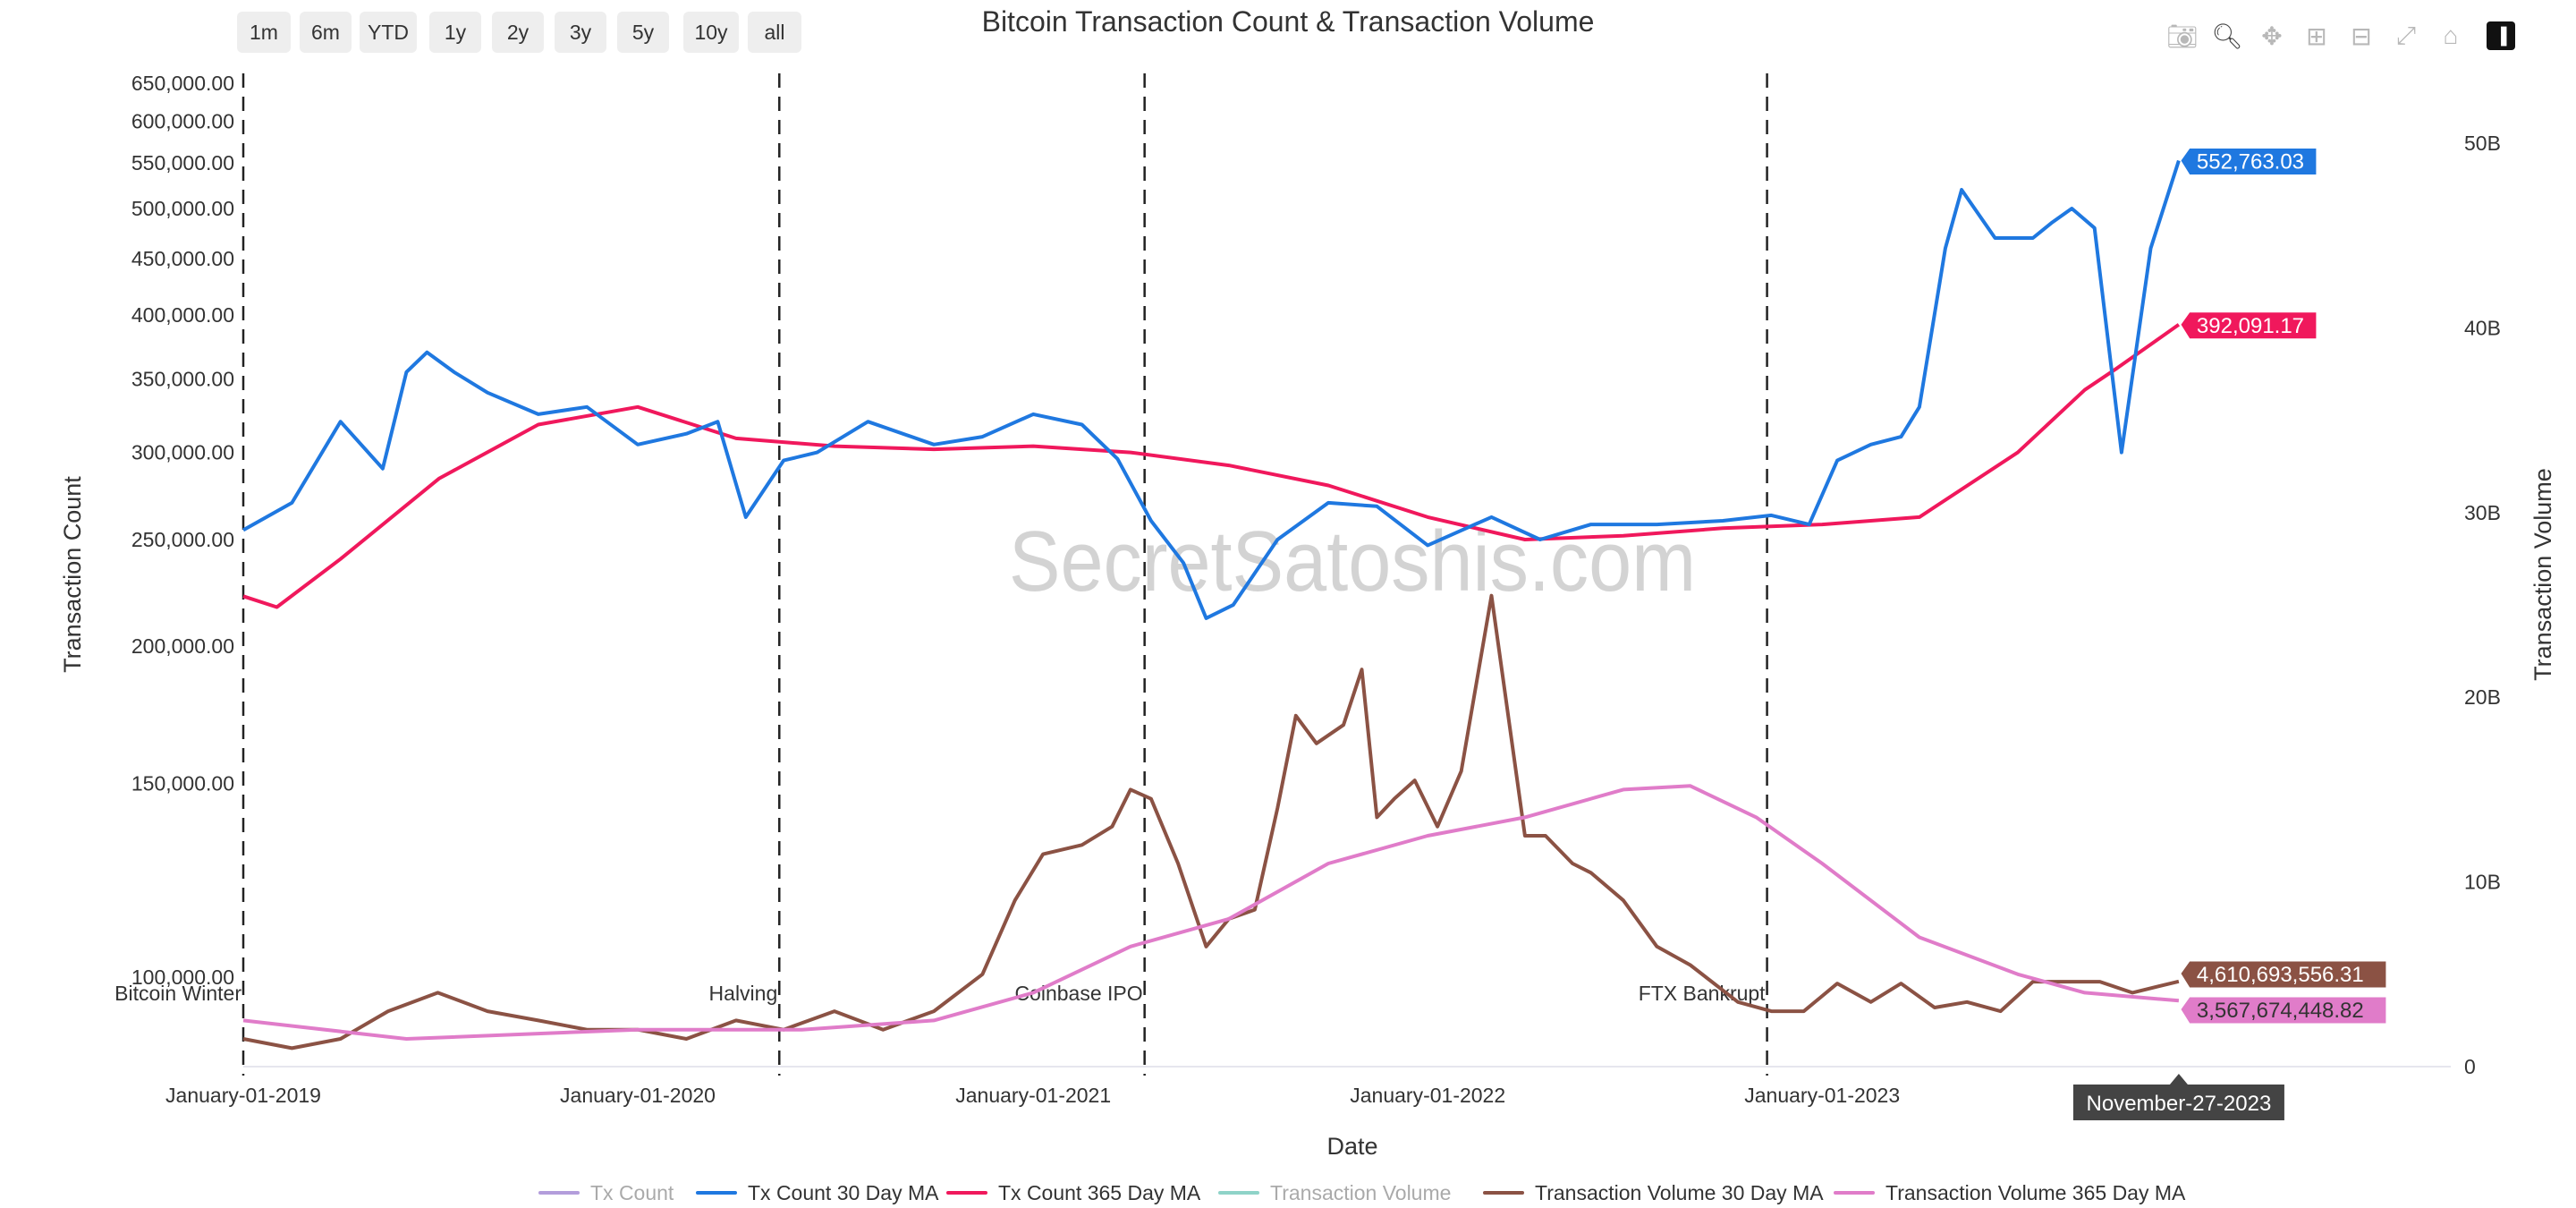 The height and width of the screenshot is (1208, 2576). I want to click on x-tick: January-01-2023, so click(1822, 1095).